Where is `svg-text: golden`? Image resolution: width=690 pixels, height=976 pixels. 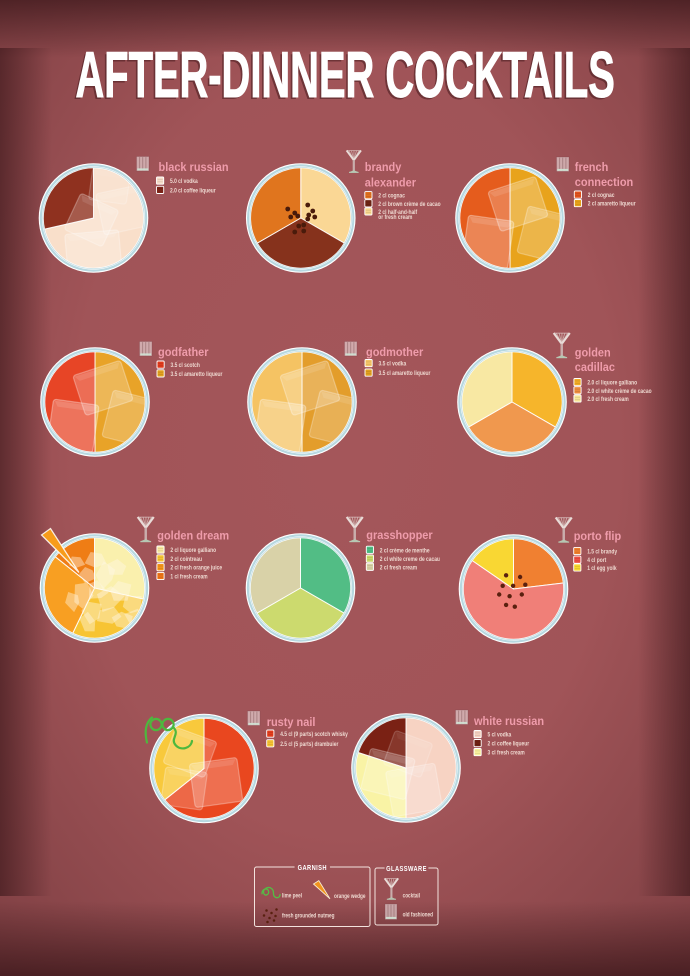
svg-text: golden is located at coordinates (593, 353).